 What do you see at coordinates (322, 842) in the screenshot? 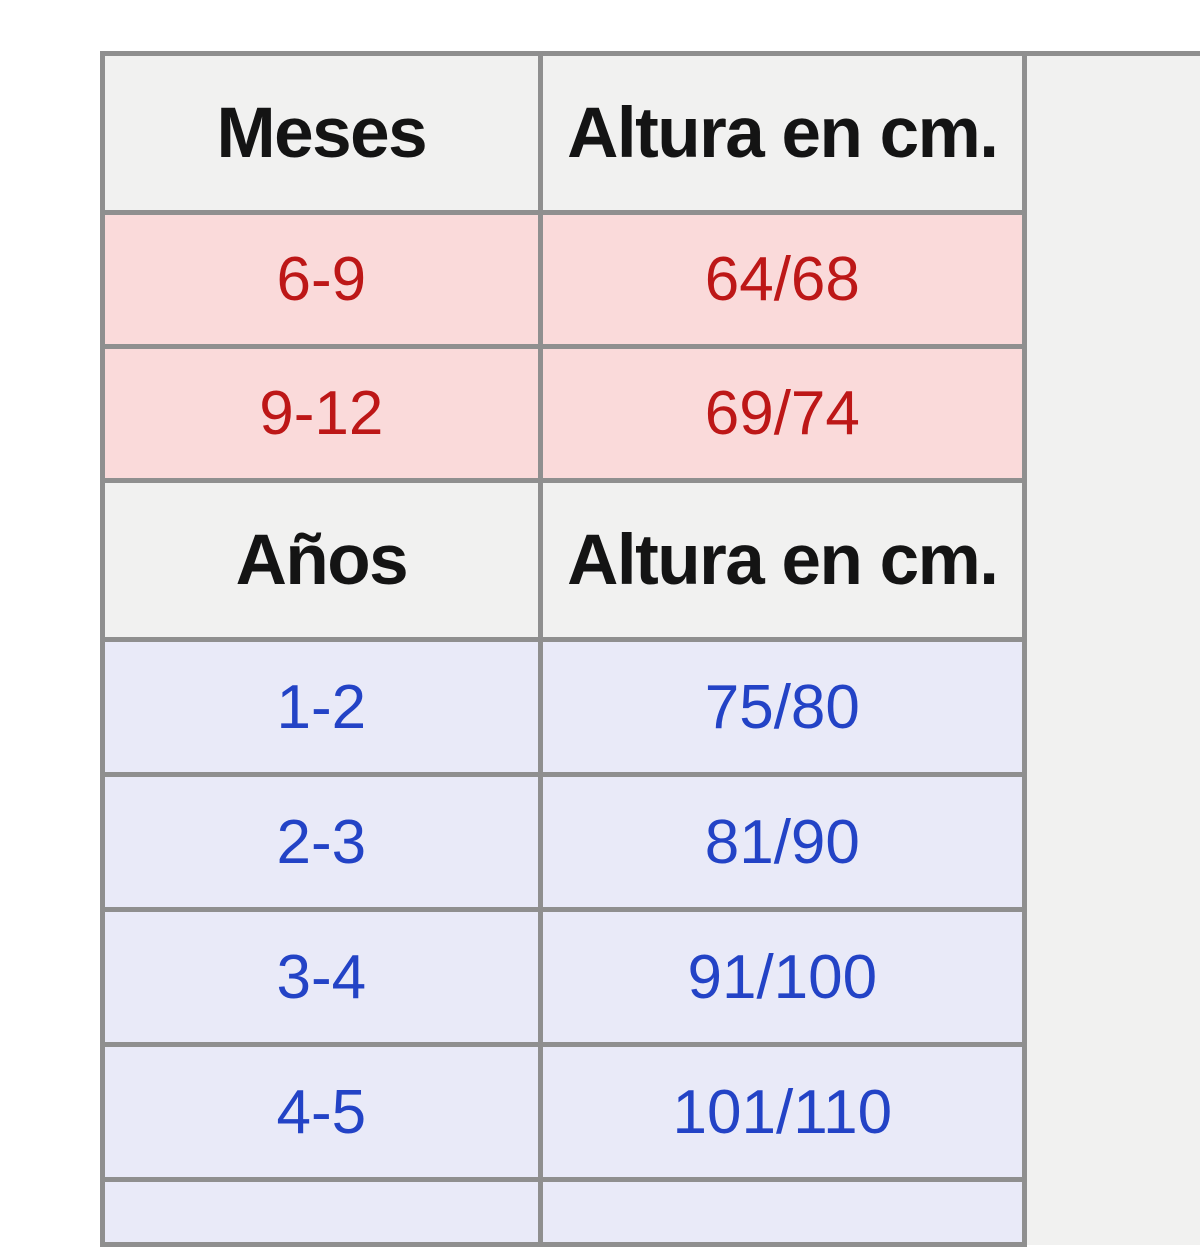
I see `age-range-cell: 2-3` at bounding box center [322, 842].